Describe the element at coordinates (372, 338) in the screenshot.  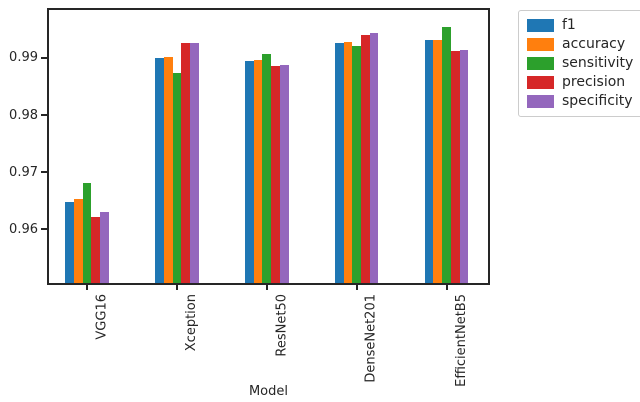
I see `x-tick-label-DenseNet201: DenseNet201` at that location.